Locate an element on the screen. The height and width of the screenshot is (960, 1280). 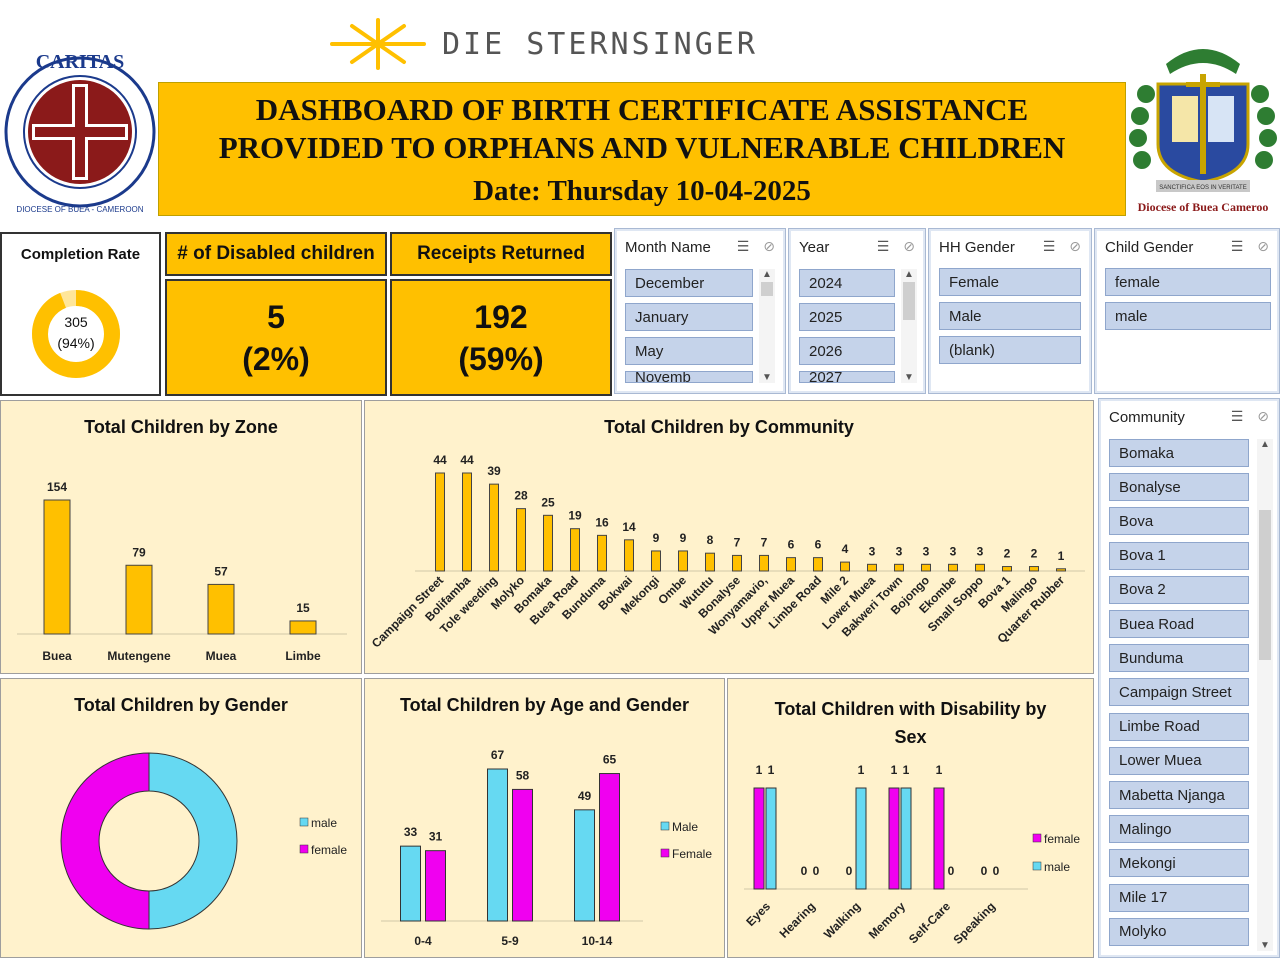
slicer-item: Female is located at coordinates (1010, 282).